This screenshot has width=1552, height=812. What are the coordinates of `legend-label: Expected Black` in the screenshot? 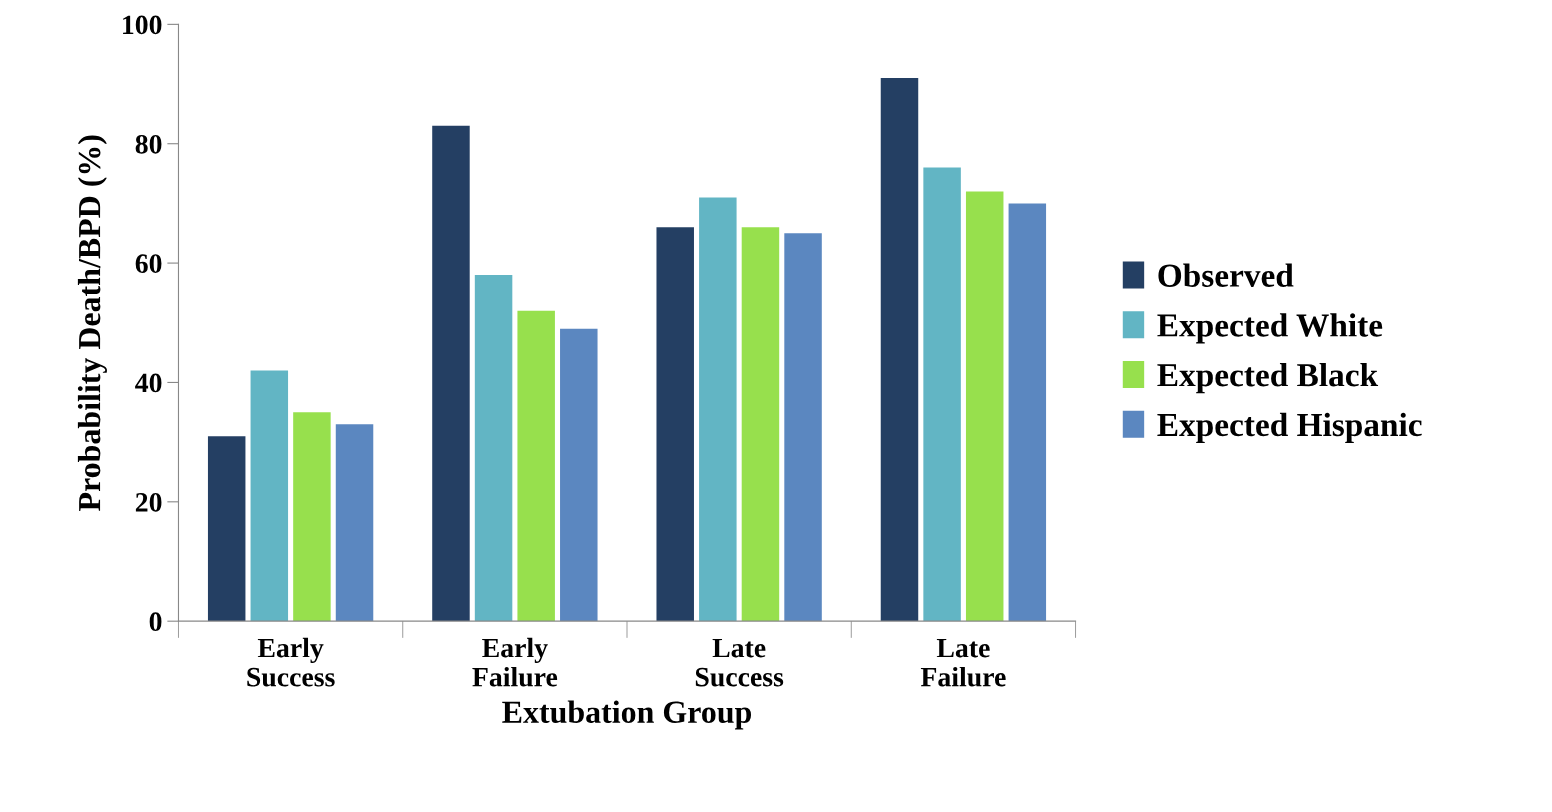 It's located at (1268, 378).